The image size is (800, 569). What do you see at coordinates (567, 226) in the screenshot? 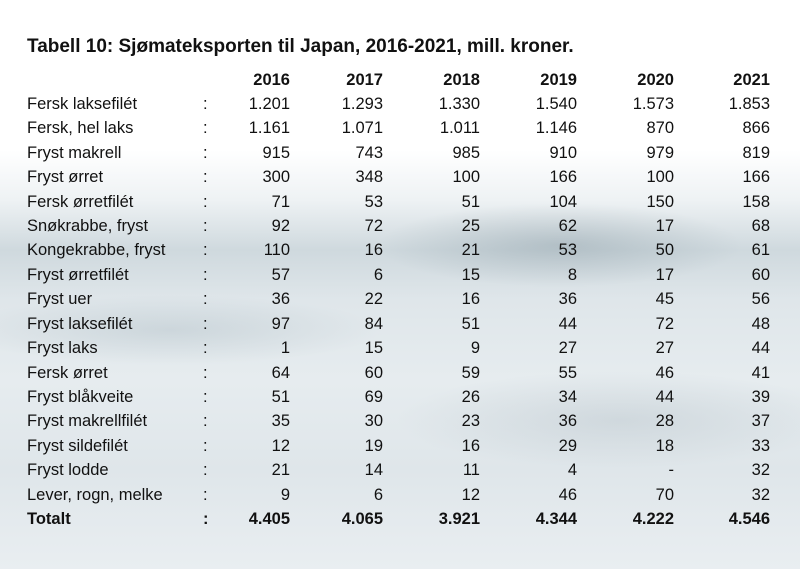
I see `row-value: 62` at bounding box center [567, 226].